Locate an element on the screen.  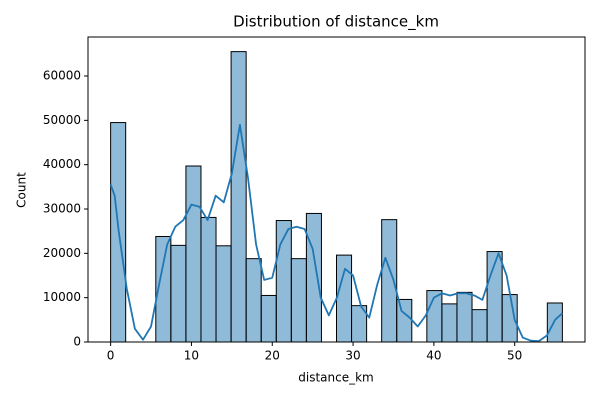
x-axis-label: distance_km is located at coordinates (336, 378).